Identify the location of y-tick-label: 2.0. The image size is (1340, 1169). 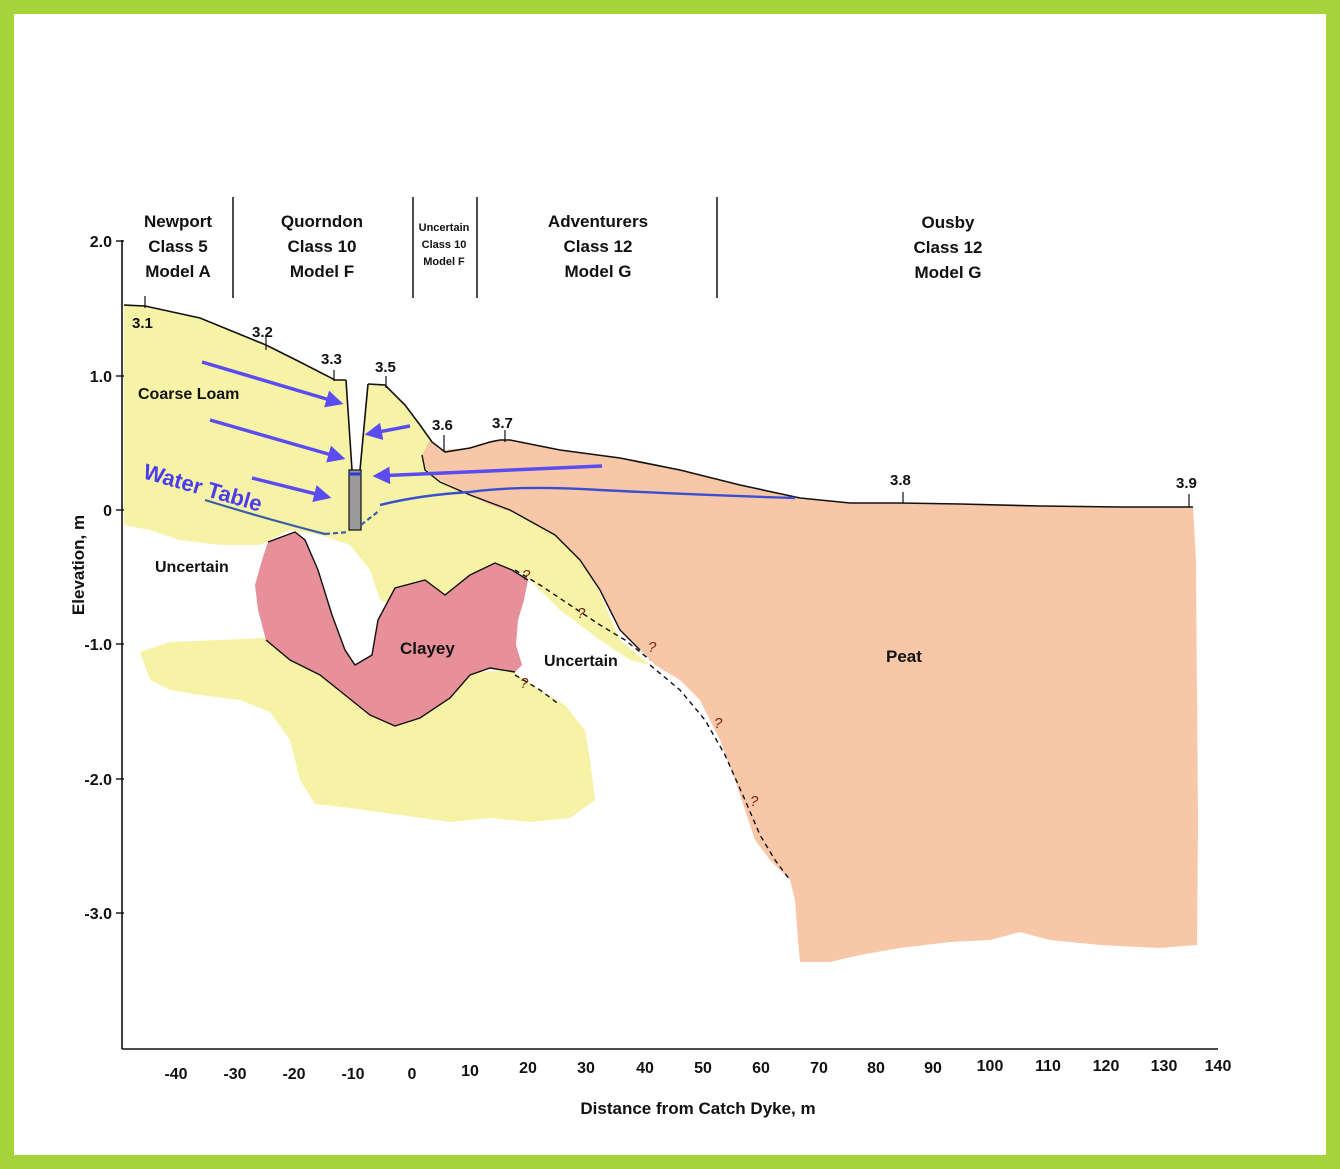
(101, 242).